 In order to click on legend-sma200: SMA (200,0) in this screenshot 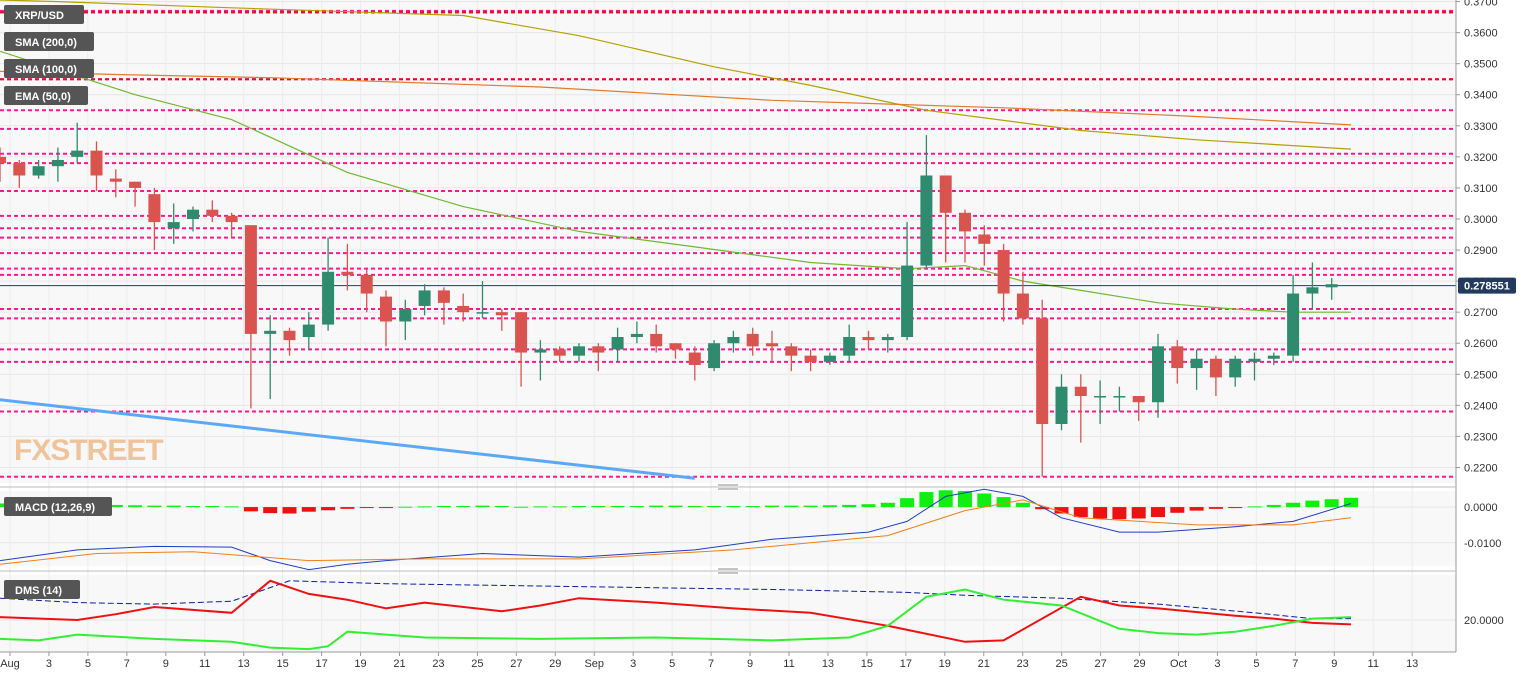, I will do `click(49, 41)`.